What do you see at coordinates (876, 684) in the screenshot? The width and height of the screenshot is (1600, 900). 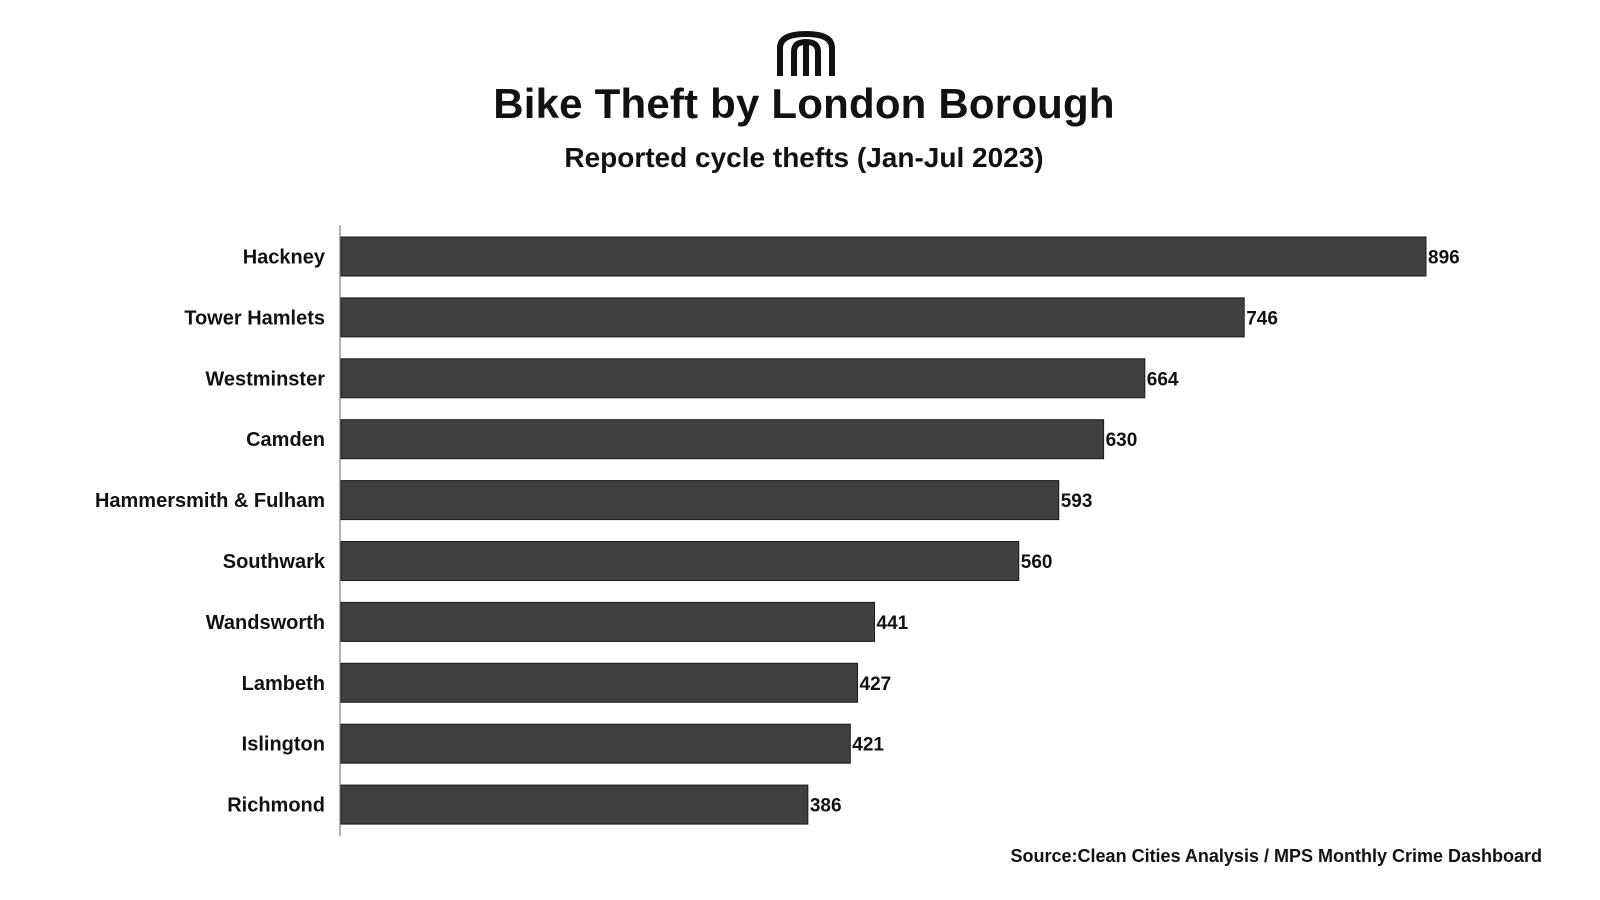 I see `data-label: 427` at bounding box center [876, 684].